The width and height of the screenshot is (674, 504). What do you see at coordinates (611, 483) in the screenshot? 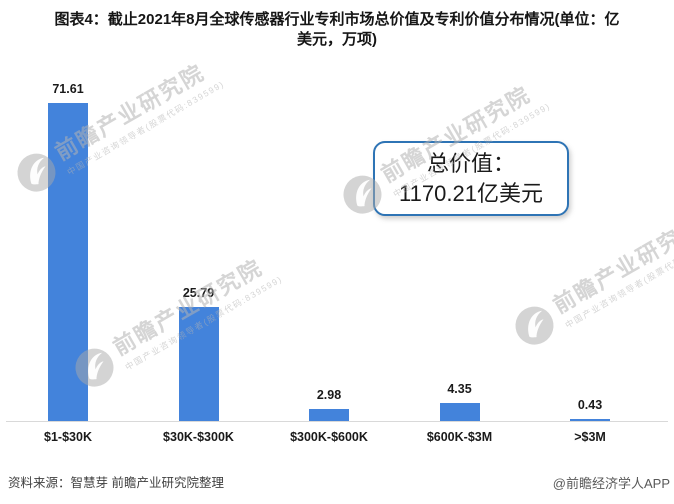
I see `credit-note: @前瞻经济学人APP` at bounding box center [611, 483].